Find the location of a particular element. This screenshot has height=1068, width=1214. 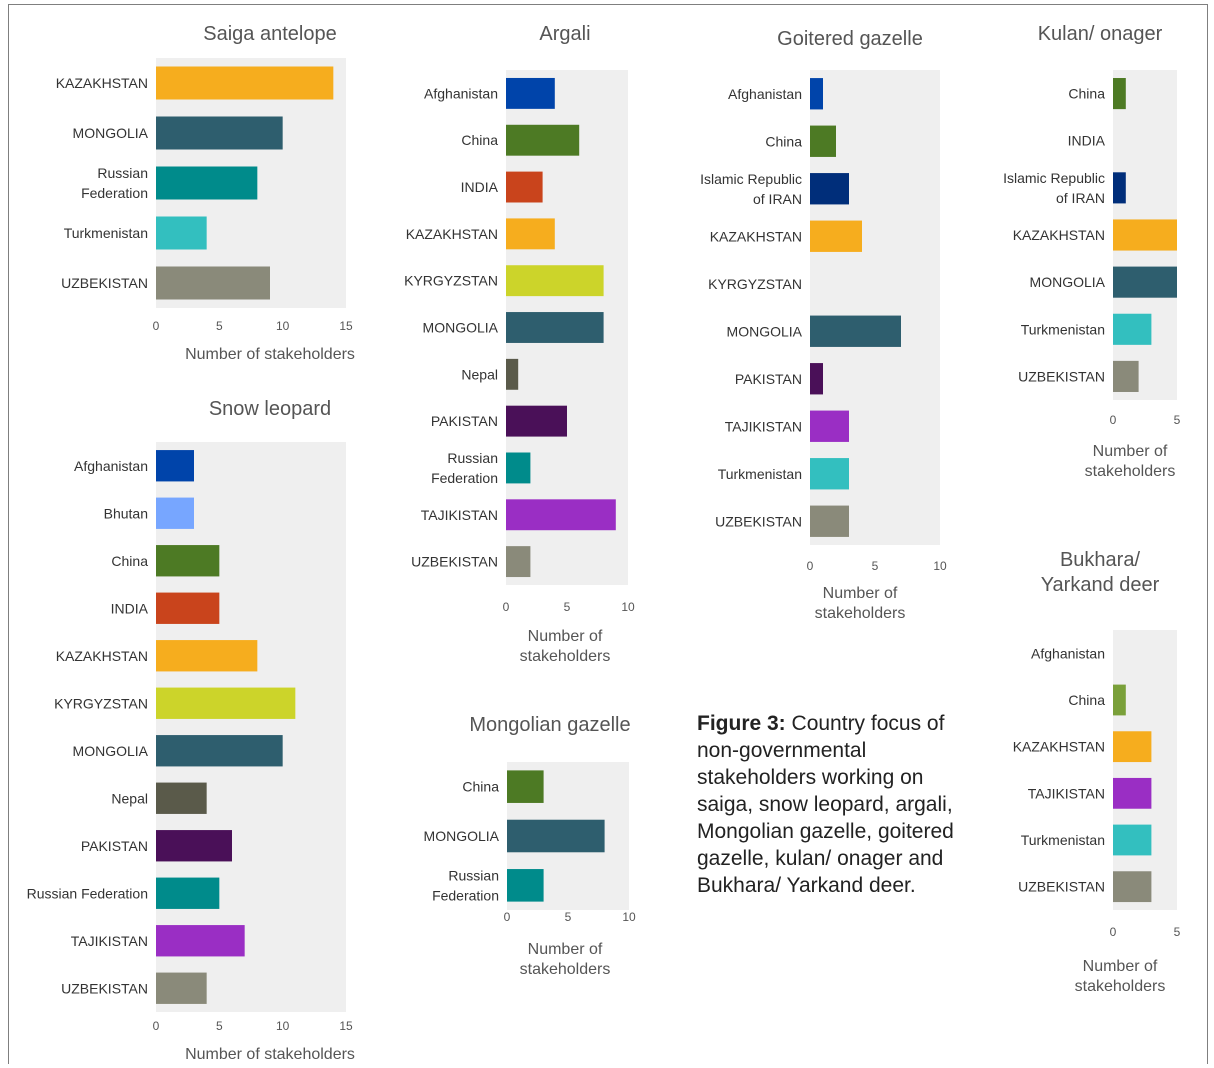

chart-title: Saiga antelope is located at coordinates (270, 34).